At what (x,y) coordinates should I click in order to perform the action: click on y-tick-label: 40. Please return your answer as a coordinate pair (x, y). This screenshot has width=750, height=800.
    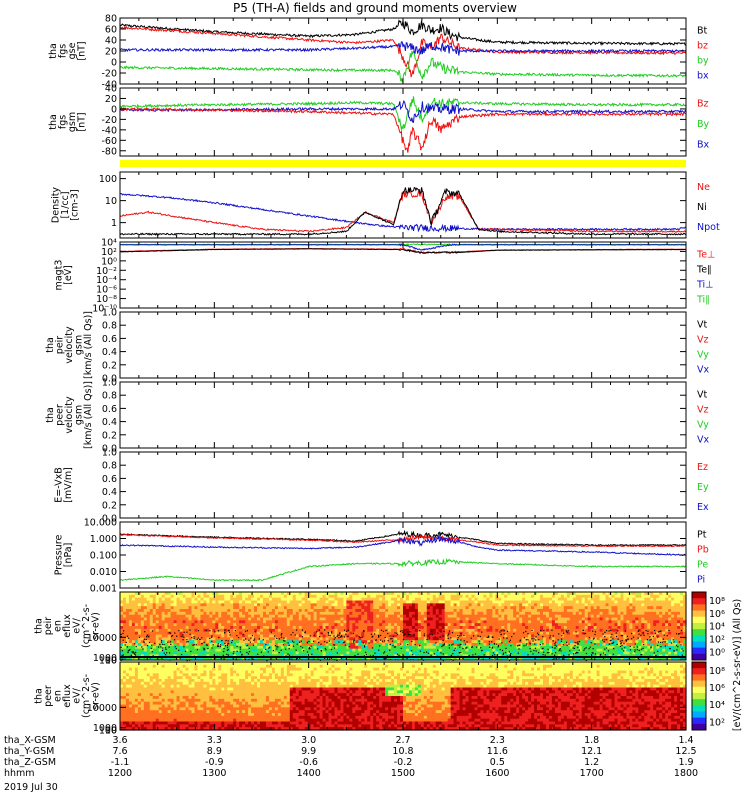
    Looking at the image, I should click on (111, 89).